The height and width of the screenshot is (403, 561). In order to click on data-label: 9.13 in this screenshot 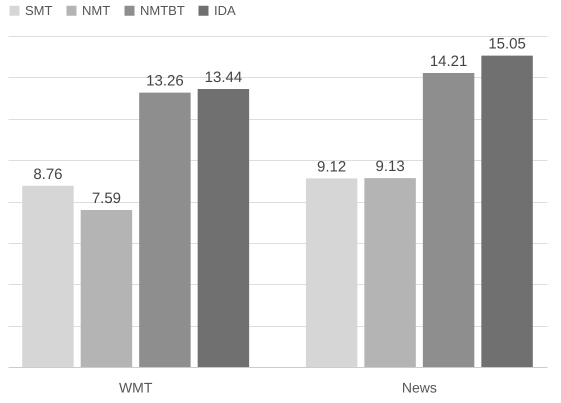, I will do `click(390, 167)`.